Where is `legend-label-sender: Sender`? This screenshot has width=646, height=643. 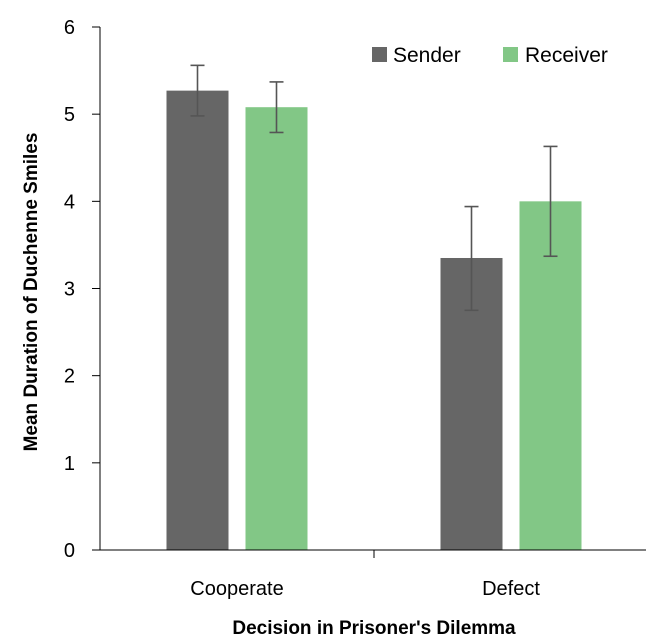 legend-label-sender: Sender is located at coordinates (427, 55).